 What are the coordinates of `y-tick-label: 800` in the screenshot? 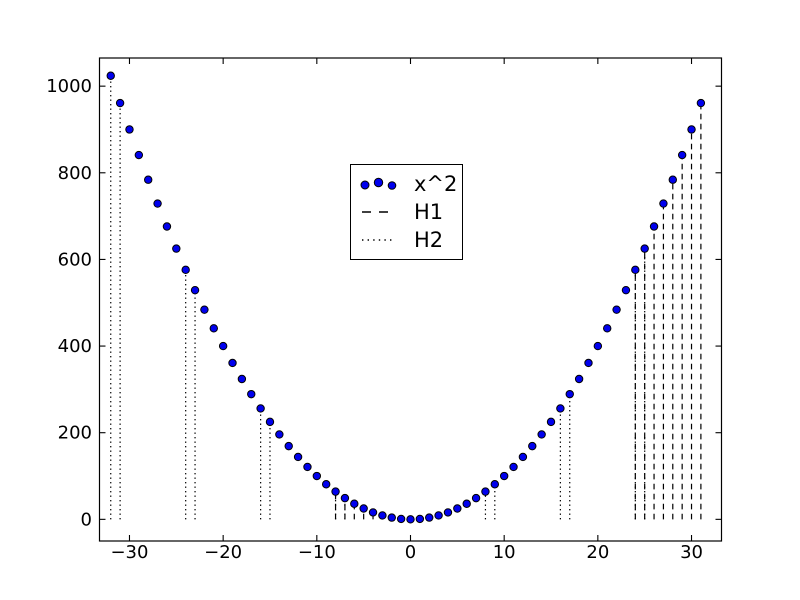 It's located at (75, 173).